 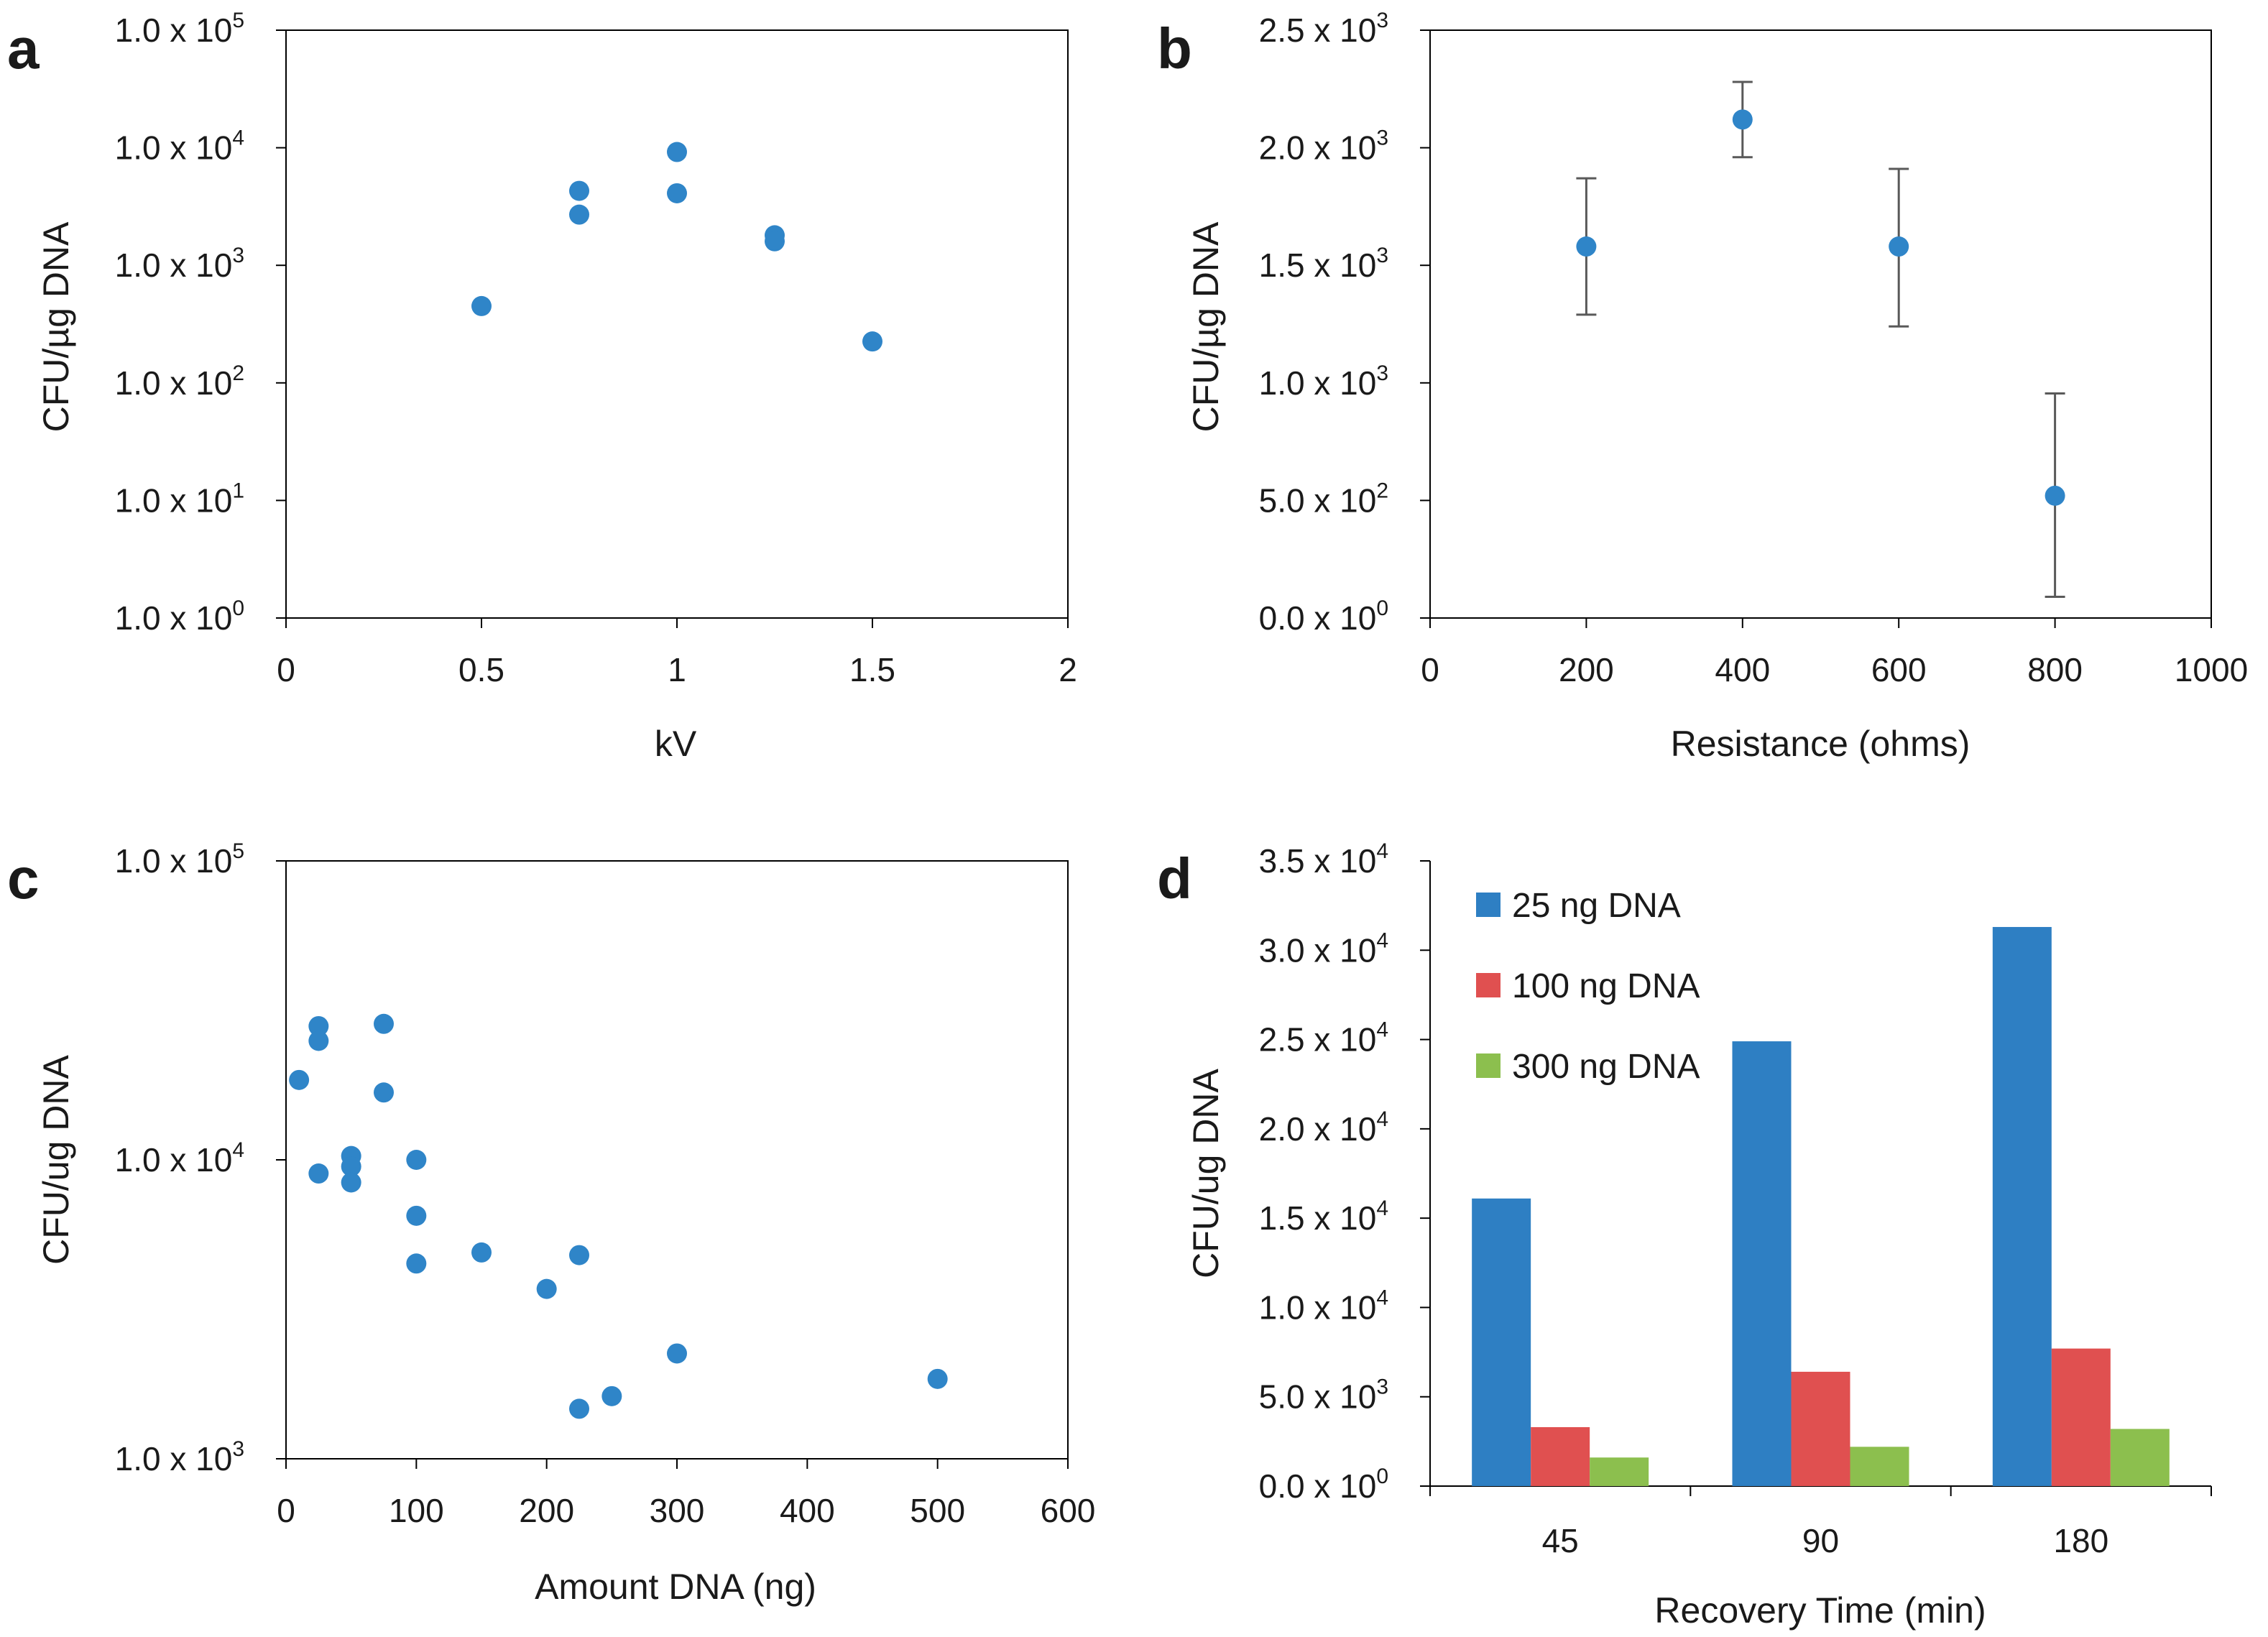 I want to click on x-tick-label: 1, so click(x=677, y=669).